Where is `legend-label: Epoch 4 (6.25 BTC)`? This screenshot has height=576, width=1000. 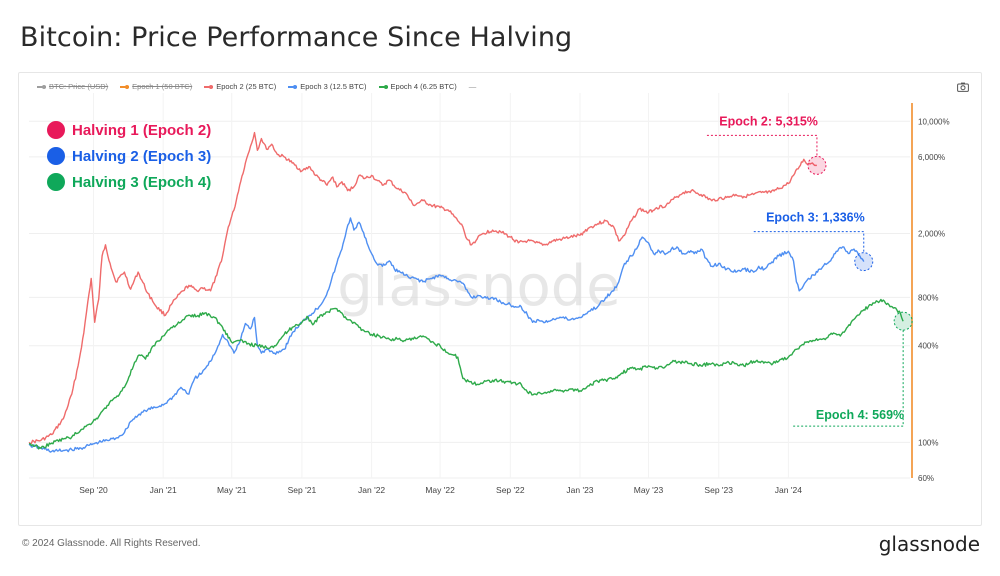 legend-label: Epoch 4 (6.25 BTC) is located at coordinates (423, 86).